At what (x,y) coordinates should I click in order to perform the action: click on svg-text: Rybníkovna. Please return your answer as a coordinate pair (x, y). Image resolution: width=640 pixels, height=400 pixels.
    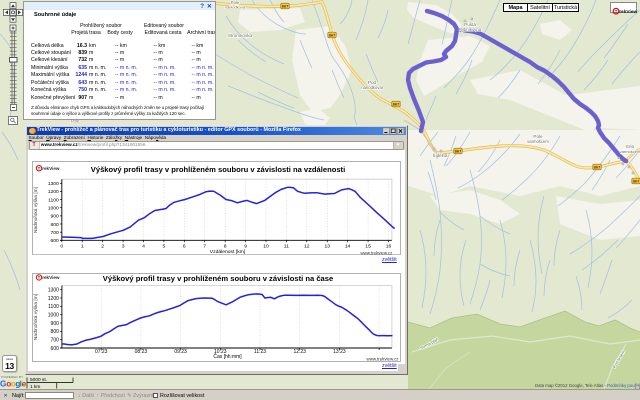
    Looking at the image, I should click on (470, 29).